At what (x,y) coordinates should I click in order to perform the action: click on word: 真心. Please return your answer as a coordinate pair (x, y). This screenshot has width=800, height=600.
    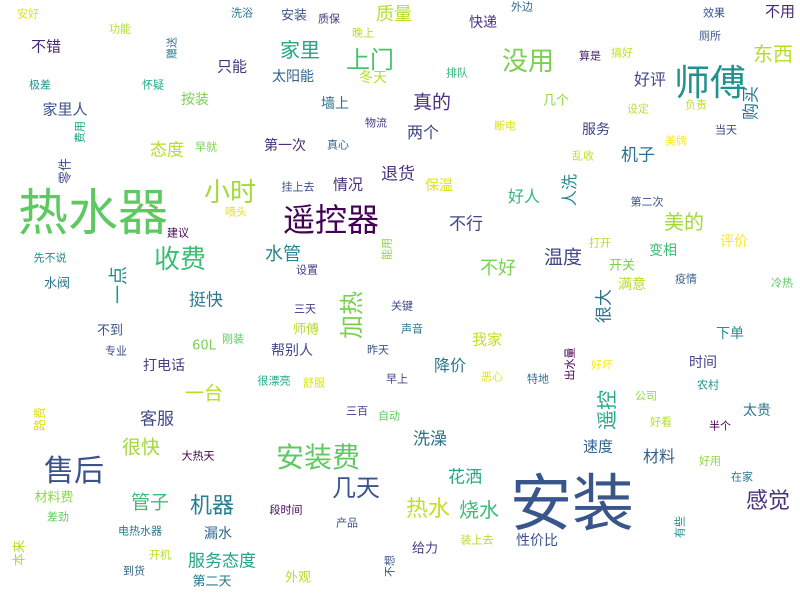
    Looking at the image, I should click on (338, 145).